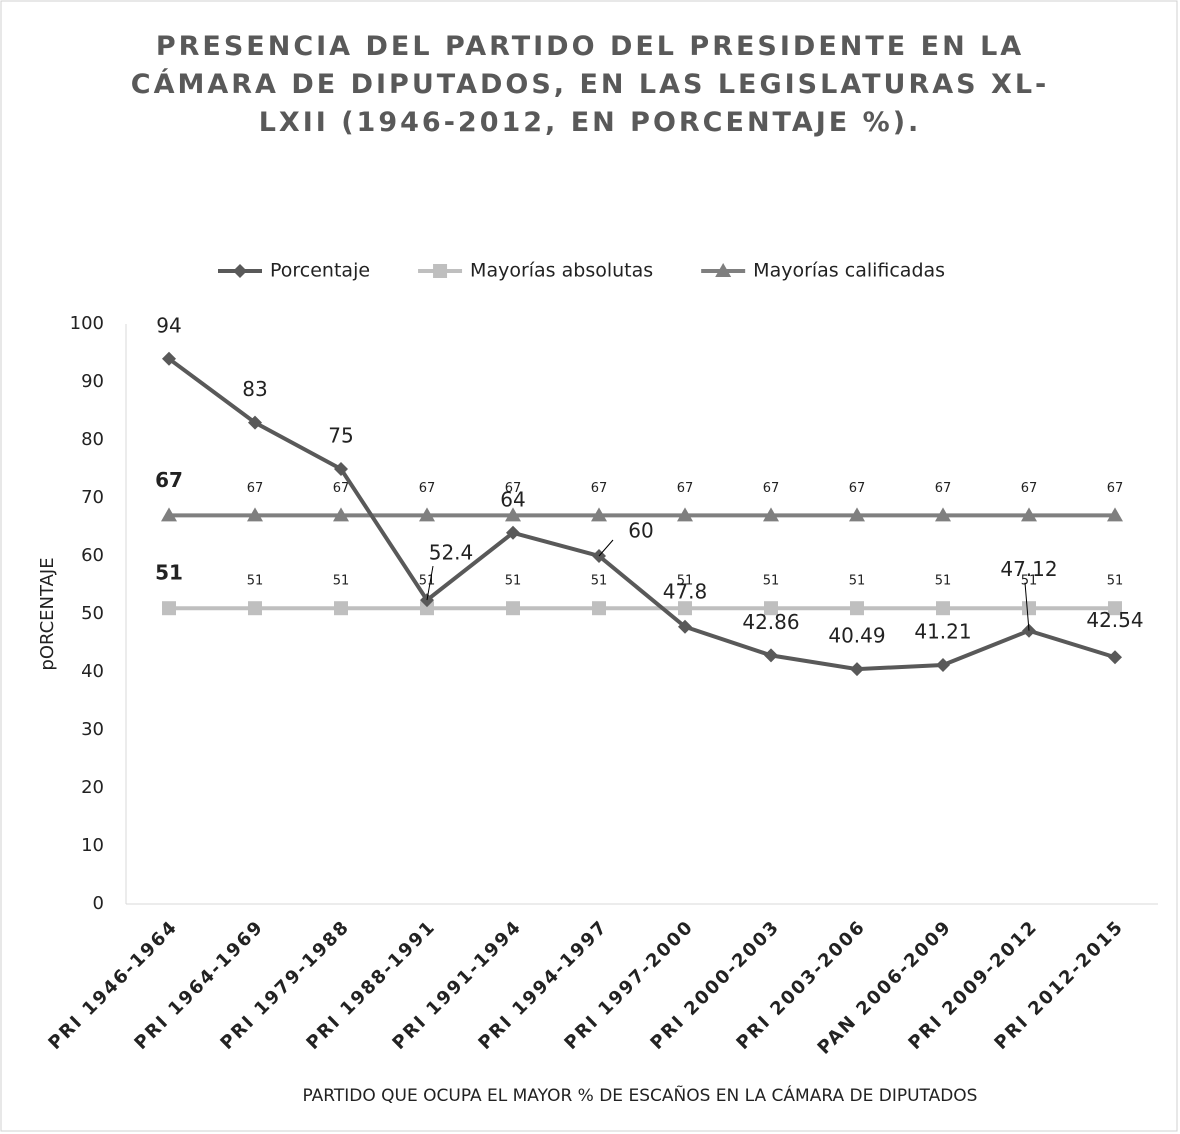 Image resolution: width=1180 pixels, height=1134 pixels. What do you see at coordinates (92, 439) in the screenshot?
I see `y-tick-label: 80` at bounding box center [92, 439].